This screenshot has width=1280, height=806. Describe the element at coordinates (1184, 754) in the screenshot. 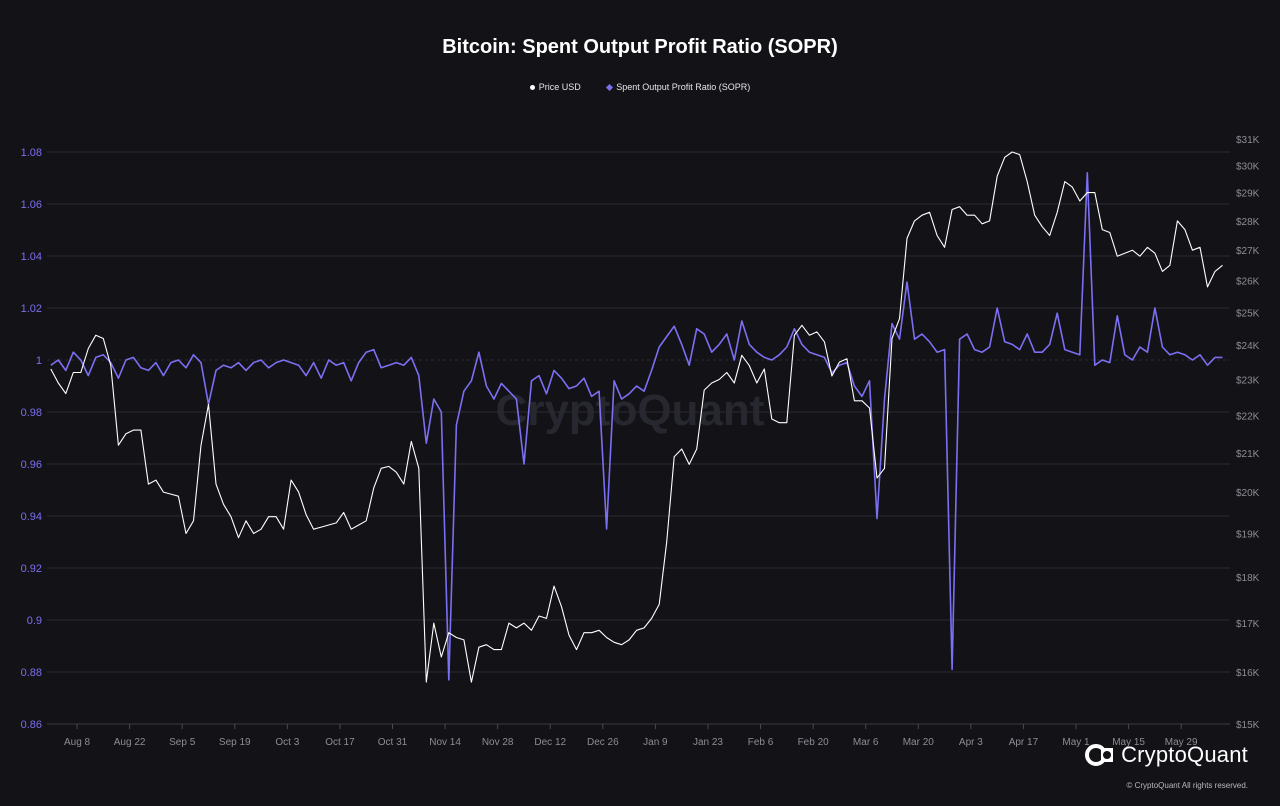

I see `brand-name: CryptoQuant` at that location.